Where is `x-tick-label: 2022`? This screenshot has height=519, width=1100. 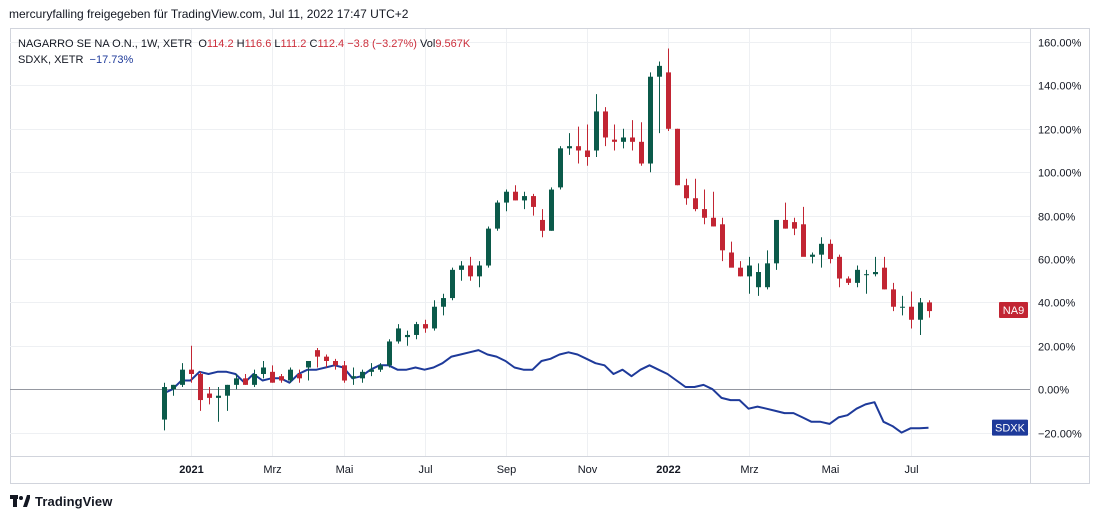
x-tick-label: 2022 is located at coordinates (668, 470).